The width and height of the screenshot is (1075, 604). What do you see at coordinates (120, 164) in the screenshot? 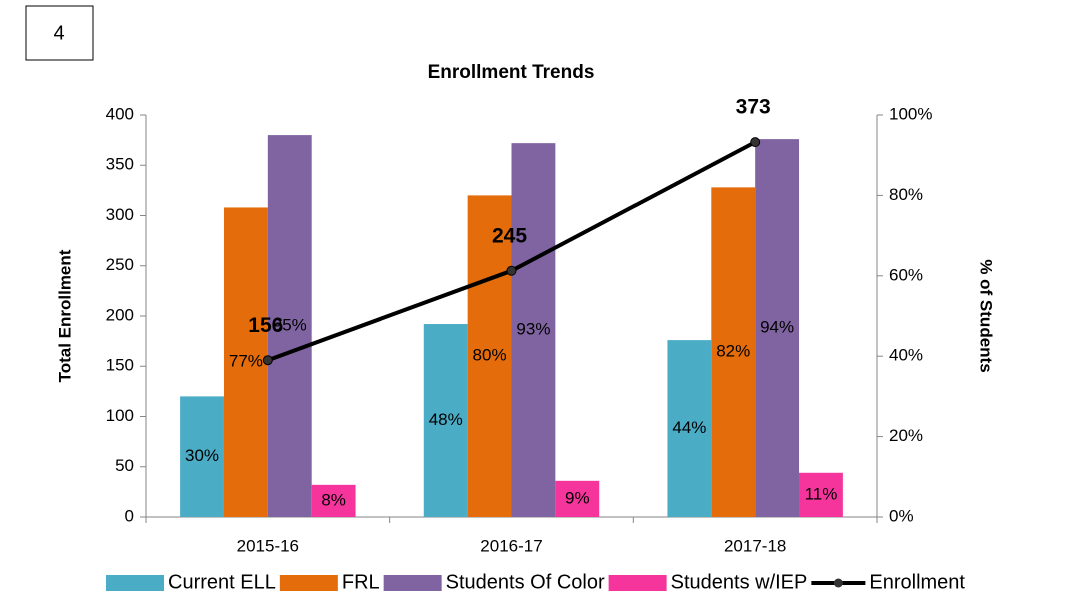
I see `y-tick-label: 350` at bounding box center [120, 164].